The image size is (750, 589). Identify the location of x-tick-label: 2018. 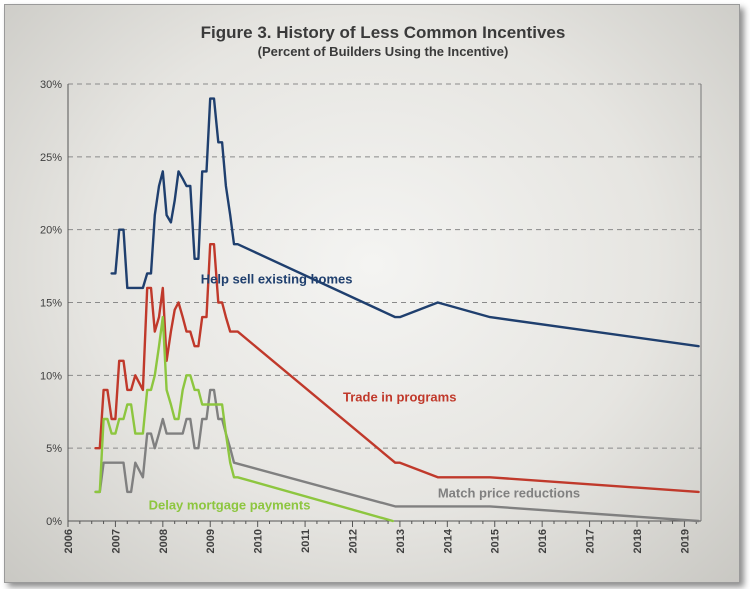
(638, 541).